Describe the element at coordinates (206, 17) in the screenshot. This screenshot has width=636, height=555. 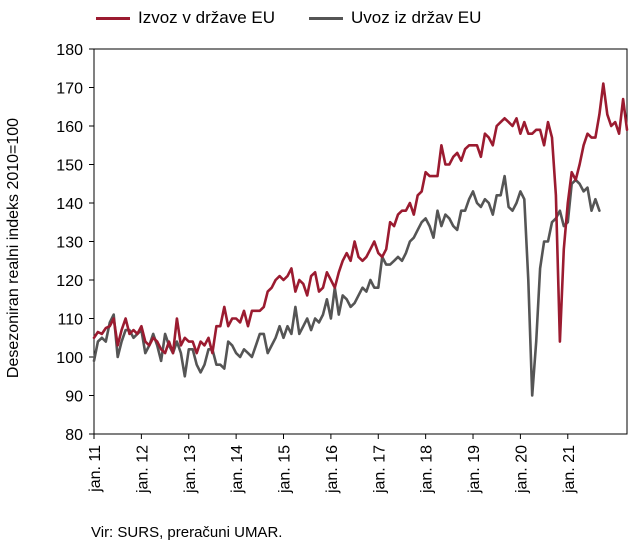
I see `legend-label-export: Izvoz v države EU` at that location.